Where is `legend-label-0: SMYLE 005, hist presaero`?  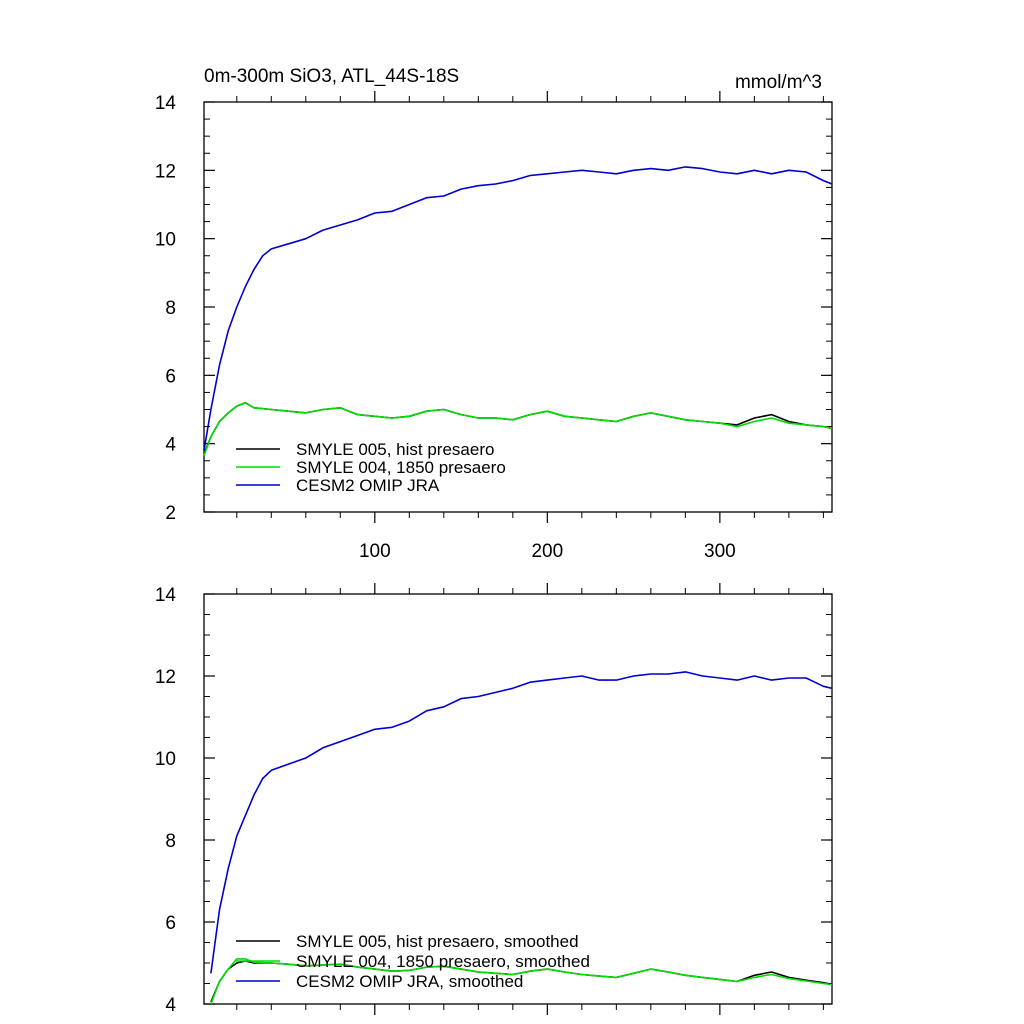
legend-label-0: SMYLE 005, hist presaero is located at coordinates (395, 449).